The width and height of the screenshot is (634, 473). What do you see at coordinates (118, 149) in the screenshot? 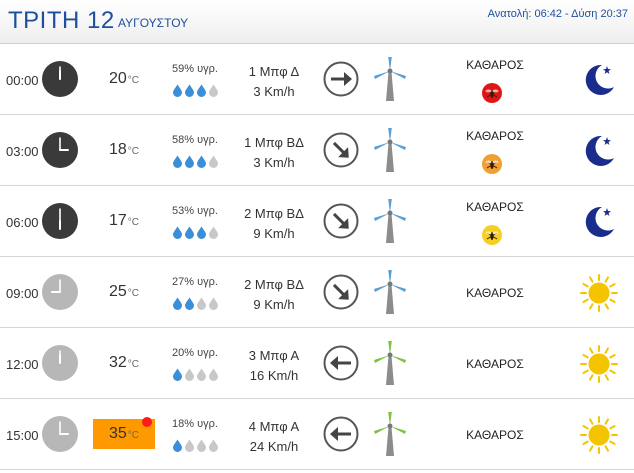
I see `temperature-number: 18` at bounding box center [118, 149].